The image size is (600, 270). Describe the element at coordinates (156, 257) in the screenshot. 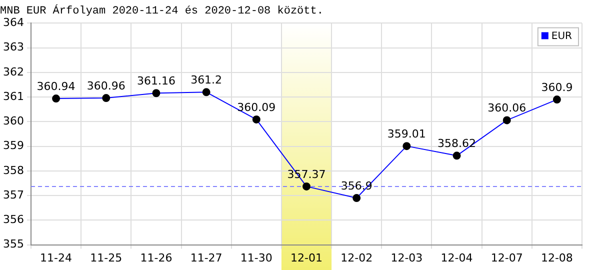

I see `x-tick-label: 11-26` at that location.